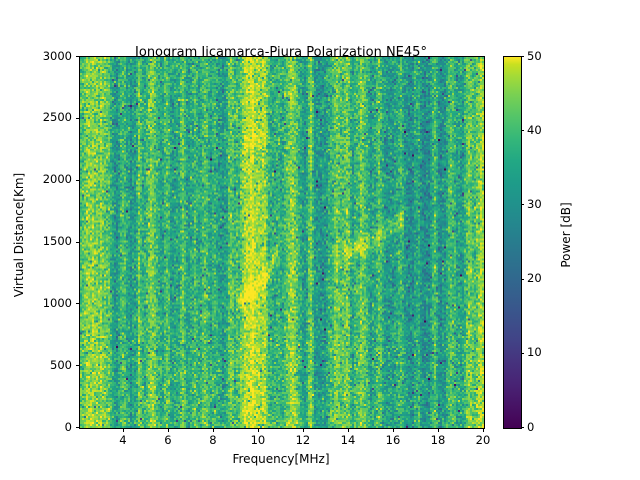 The height and width of the screenshot is (480, 640). I want to click on colorbar-tick-label: 30, so click(534, 203).